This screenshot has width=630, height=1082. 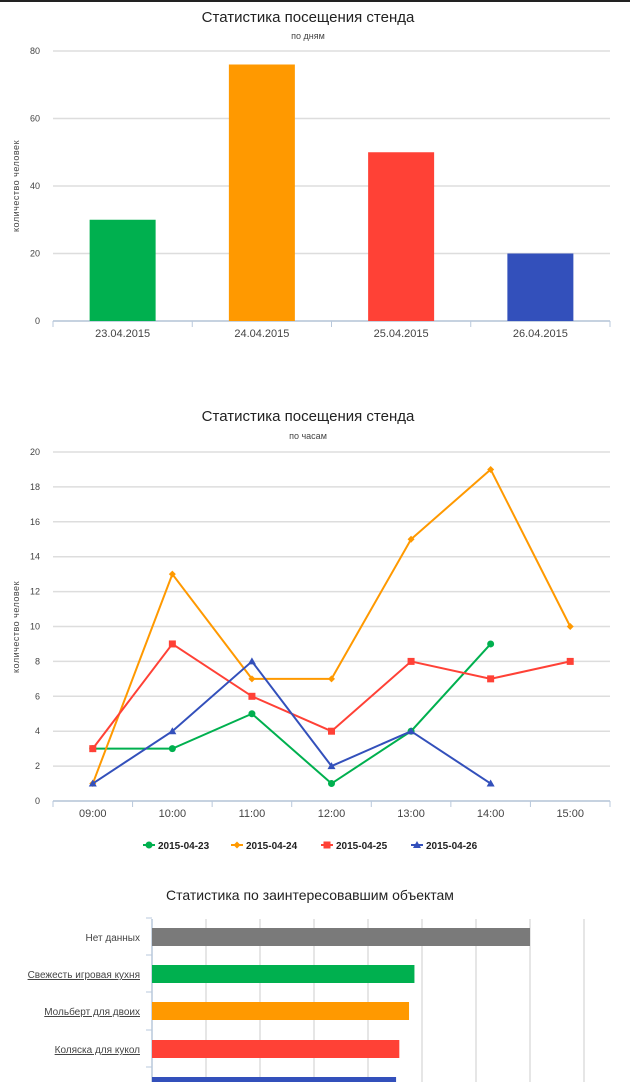 What do you see at coordinates (35, 522) in the screenshot?
I see `y-tick-label: 16` at bounding box center [35, 522].